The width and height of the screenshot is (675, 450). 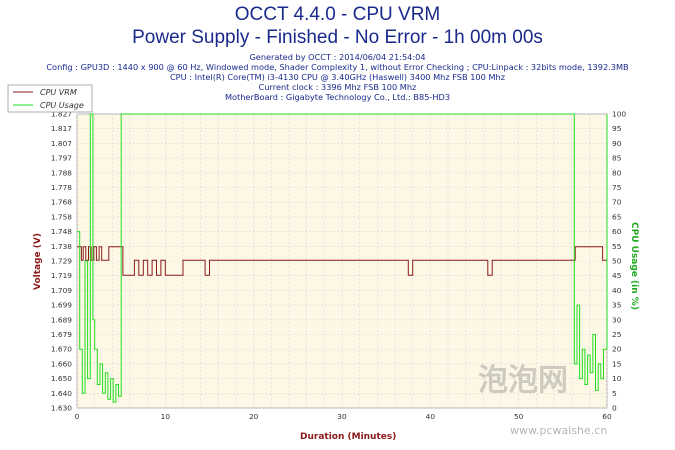 I want to click on y-axis-left-label: Voltage (V), so click(x=38, y=261).